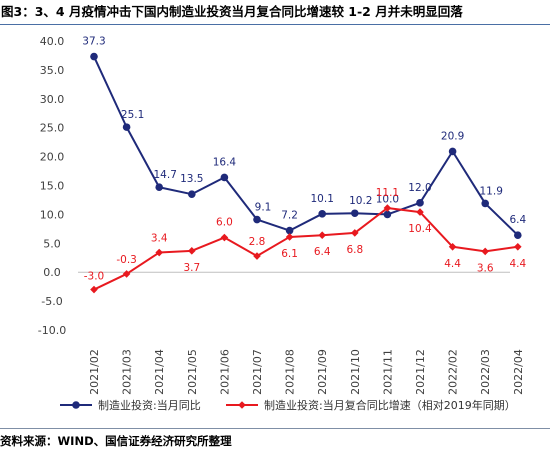 The height and width of the screenshot is (456, 550). What do you see at coordinates (263, 208) in the screenshot?
I see `data-label: 9.1` at bounding box center [263, 208].